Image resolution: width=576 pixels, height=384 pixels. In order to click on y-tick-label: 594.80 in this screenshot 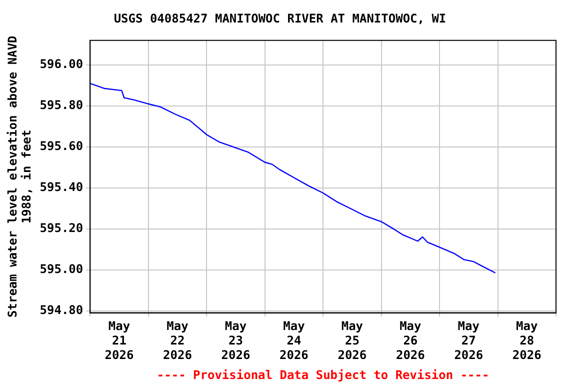, I will do `click(62, 309)`.